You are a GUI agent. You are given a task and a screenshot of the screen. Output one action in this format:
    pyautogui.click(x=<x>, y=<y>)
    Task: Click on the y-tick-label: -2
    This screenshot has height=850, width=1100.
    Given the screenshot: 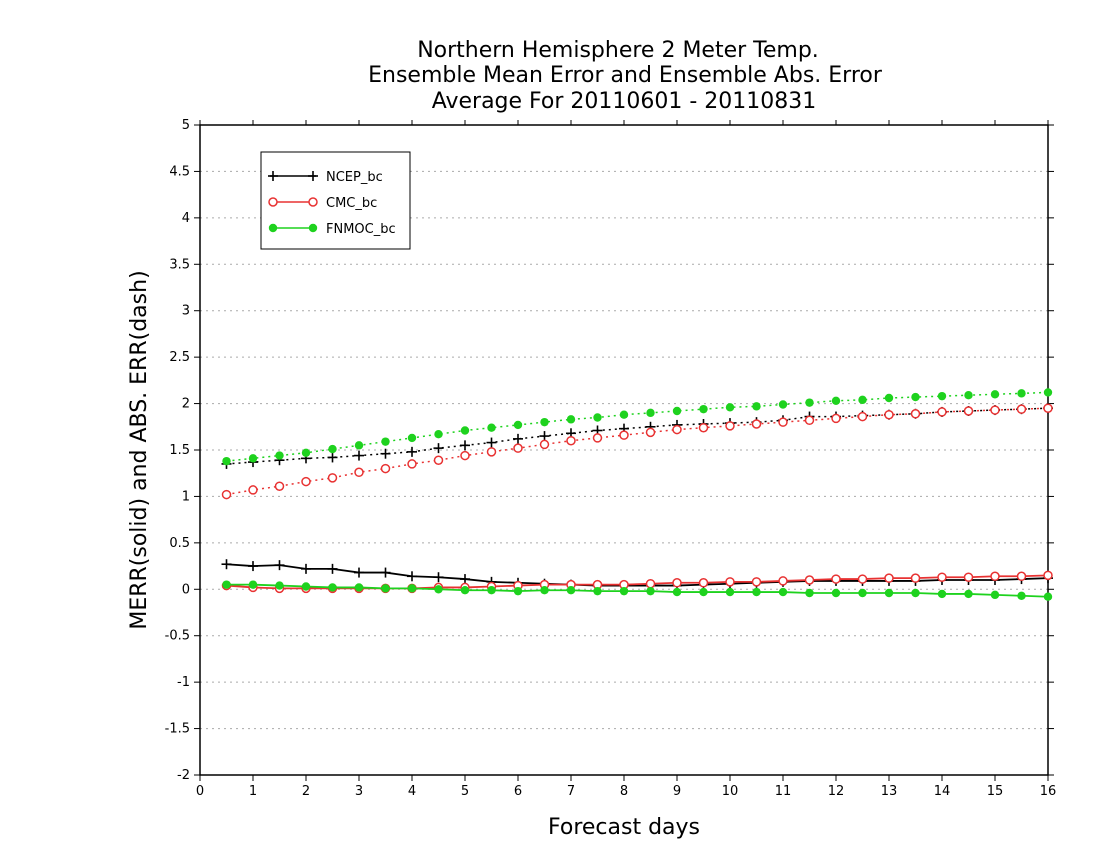 What is the action you would take?
    pyautogui.click(x=183, y=775)
    